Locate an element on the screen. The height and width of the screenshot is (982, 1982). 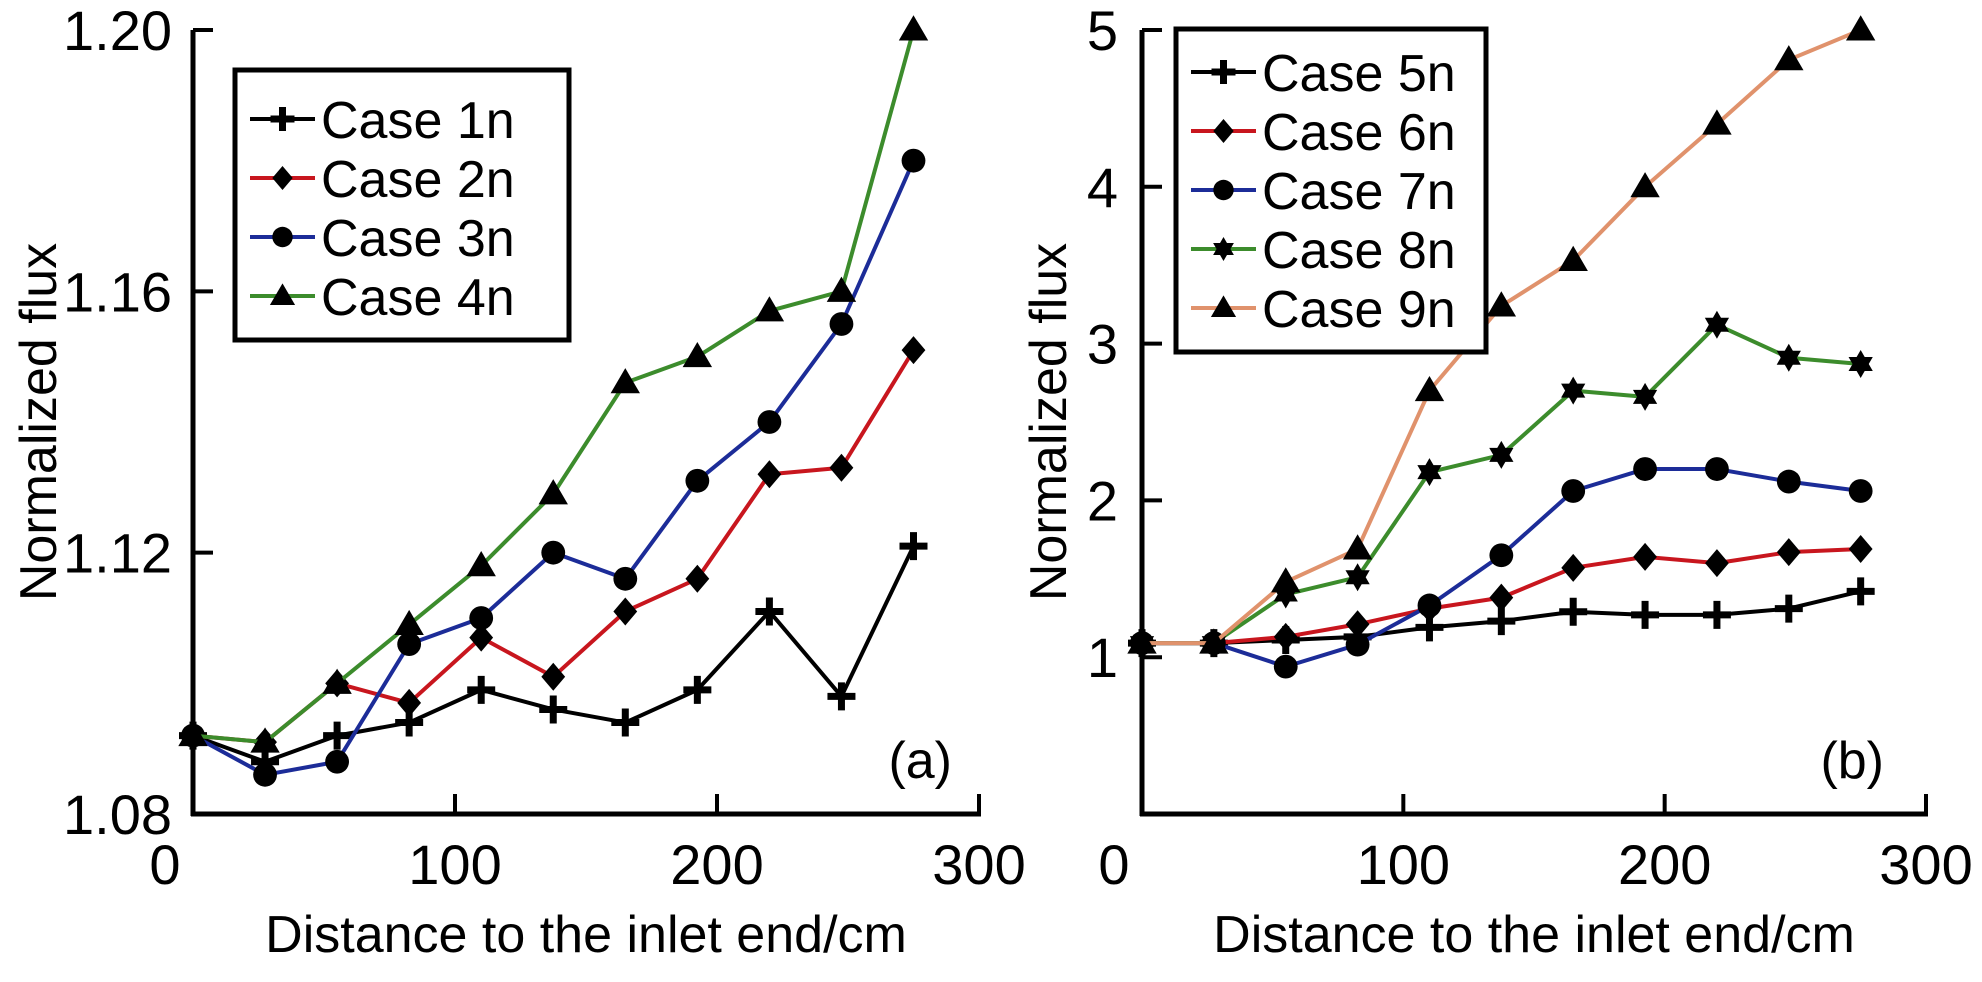
y-tick-label: 1.08 is located at coordinates (117, 814).